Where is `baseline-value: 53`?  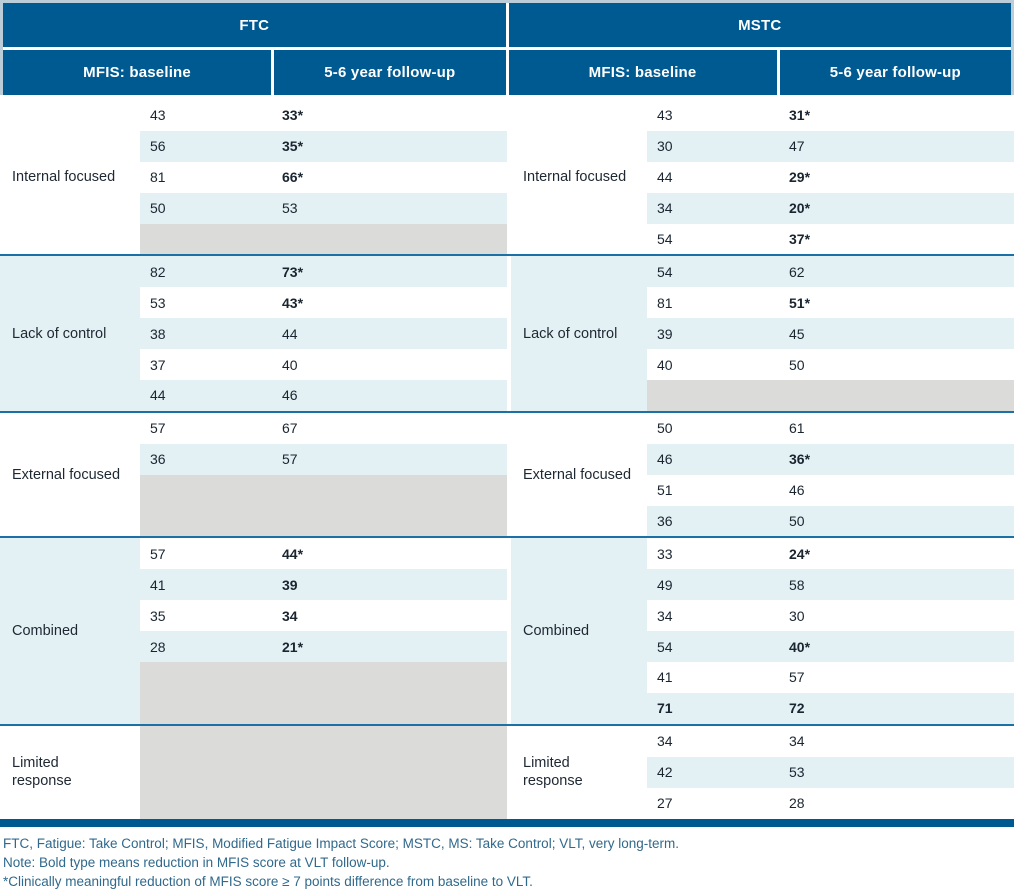 baseline-value: 53 is located at coordinates (158, 302).